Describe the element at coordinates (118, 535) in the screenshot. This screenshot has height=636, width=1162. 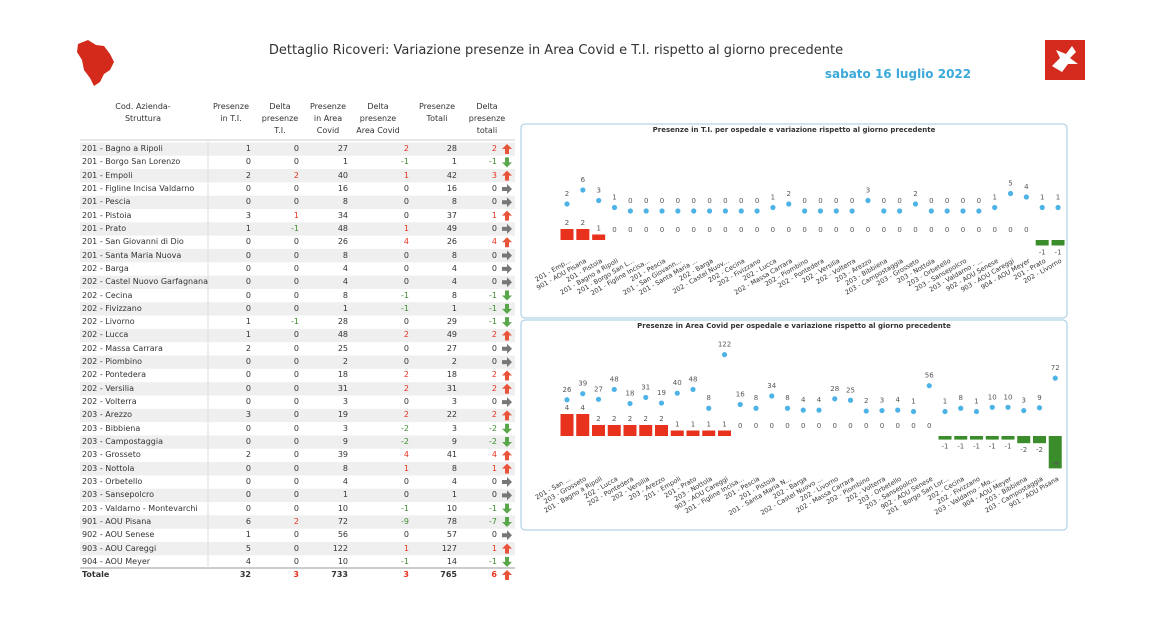
I see `row-label: 902 - AOU Senese` at that location.